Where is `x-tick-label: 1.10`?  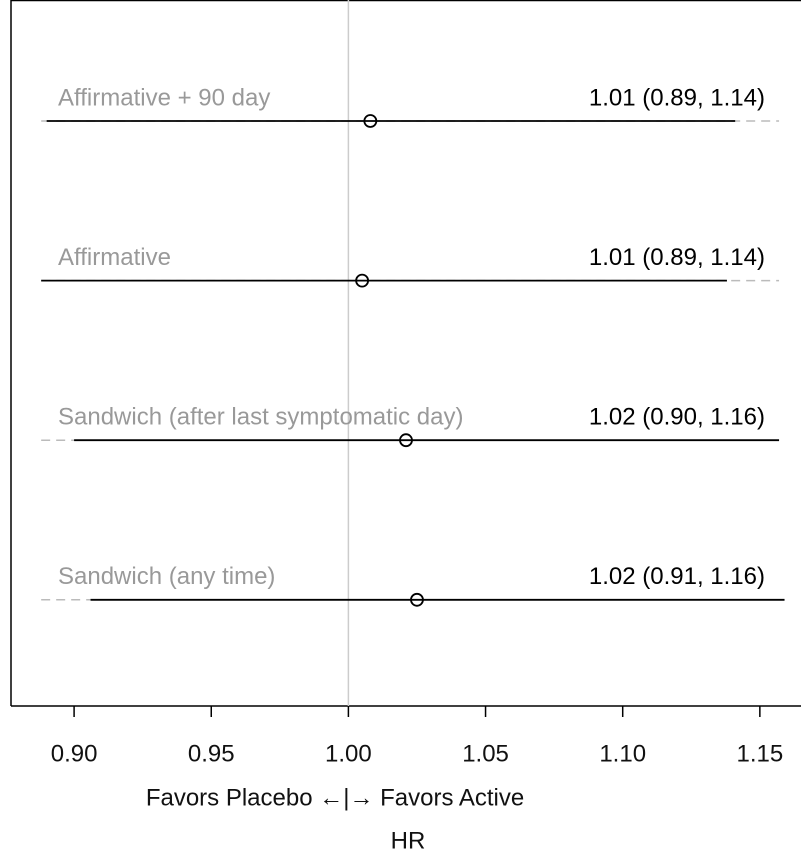
x-tick-label: 1.10 is located at coordinates (622, 753).